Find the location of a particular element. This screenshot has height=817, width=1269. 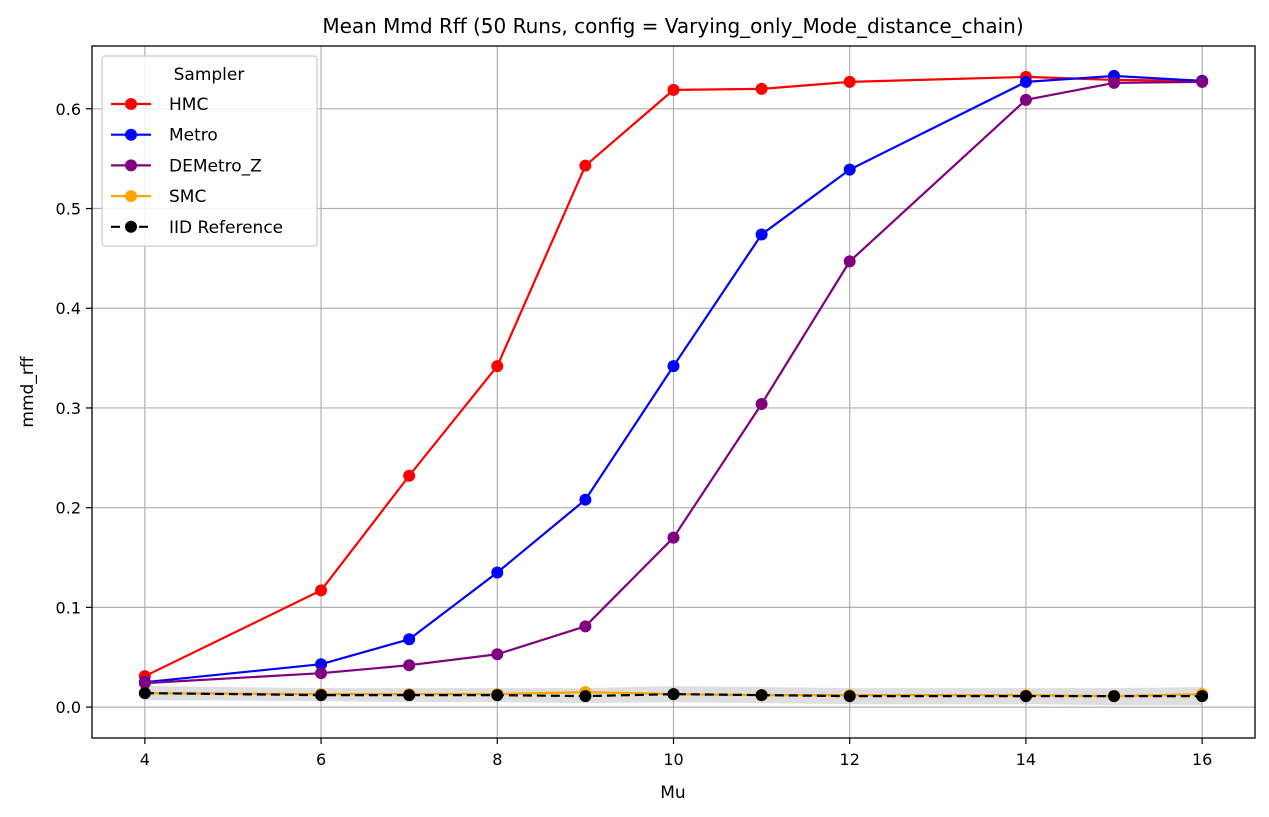

legend-marker-demetro-z is located at coordinates (131, 165).